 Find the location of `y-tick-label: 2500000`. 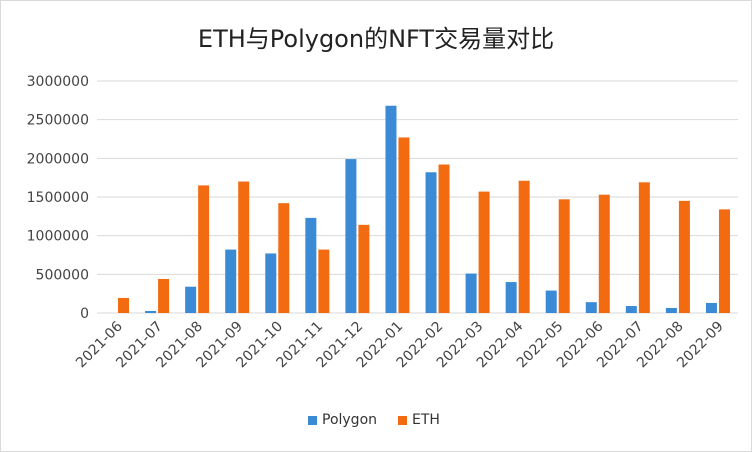

y-tick-label: 2500000 is located at coordinates (58, 121).